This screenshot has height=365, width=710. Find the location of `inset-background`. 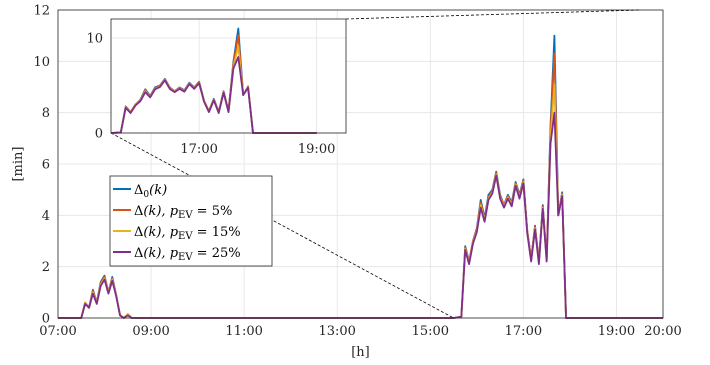

inset-background is located at coordinates (228, 76).